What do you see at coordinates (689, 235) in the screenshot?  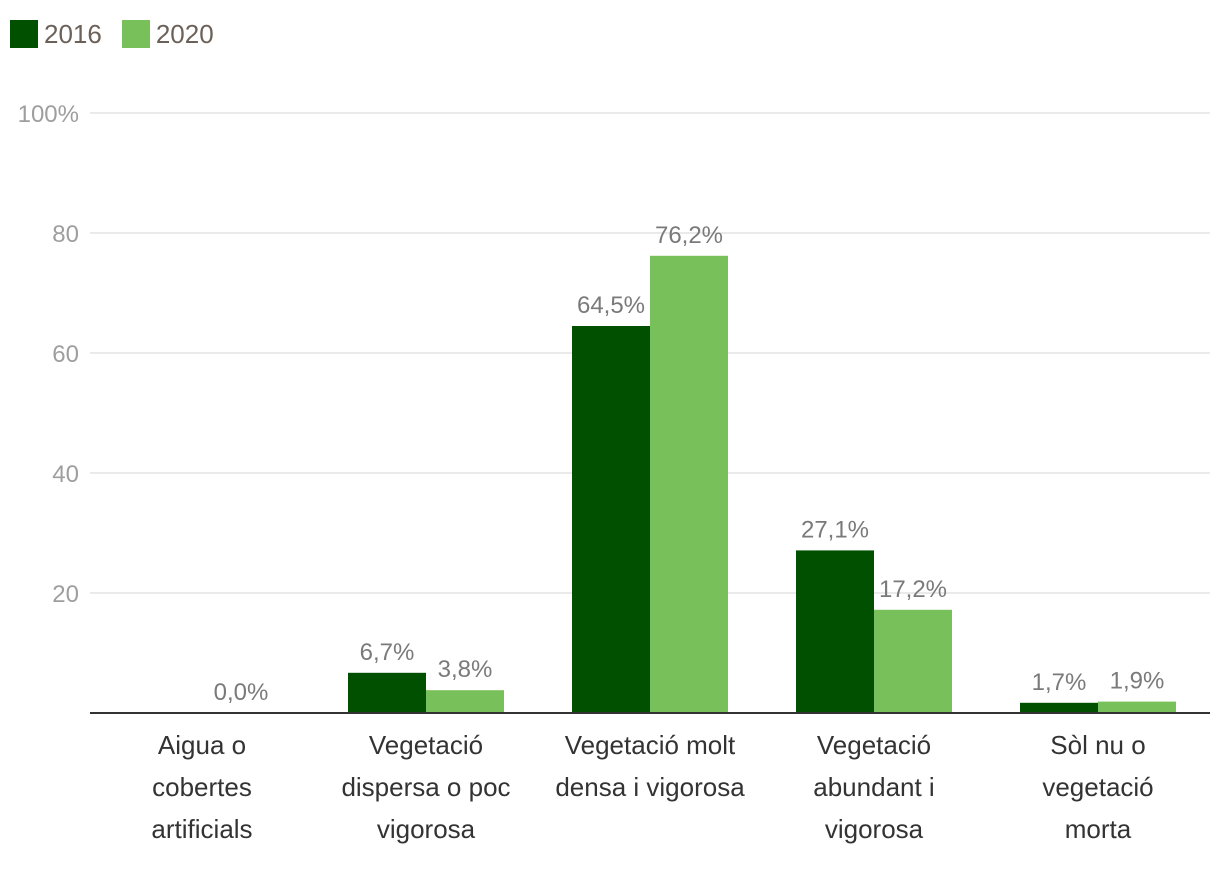 I see `data-label: 76,2%` at bounding box center [689, 235].